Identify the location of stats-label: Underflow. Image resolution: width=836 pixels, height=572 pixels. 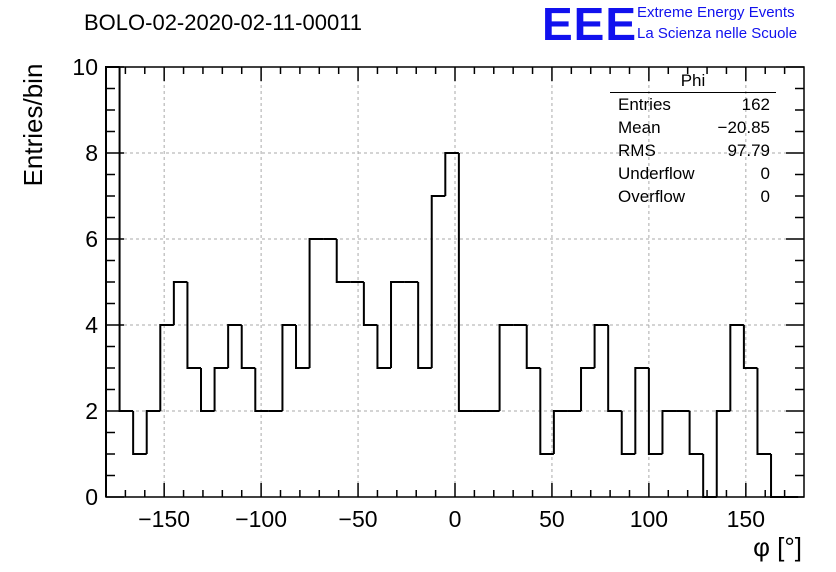
(656, 173).